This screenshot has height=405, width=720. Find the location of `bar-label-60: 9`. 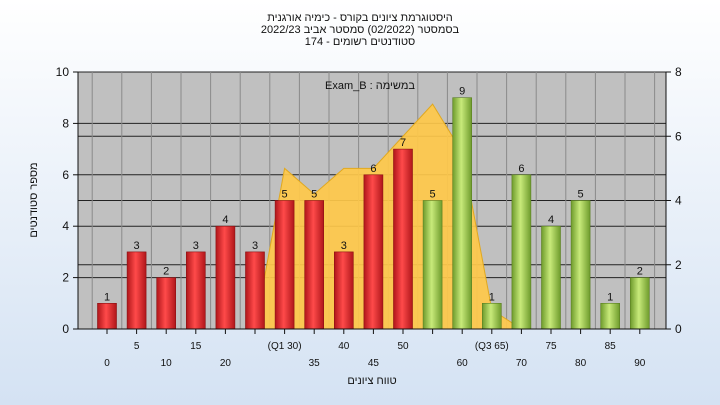

bar-label-60: 9 is located at coordinates (462, 92).